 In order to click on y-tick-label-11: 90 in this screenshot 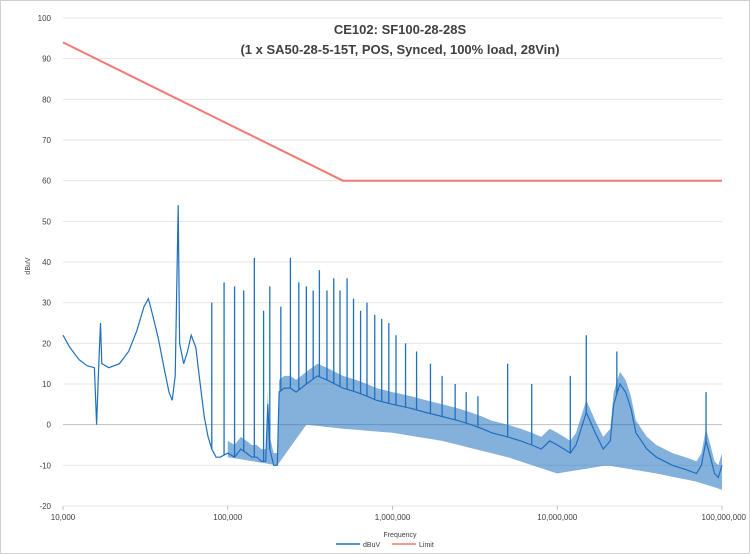, I will do `click(46, 59)`.